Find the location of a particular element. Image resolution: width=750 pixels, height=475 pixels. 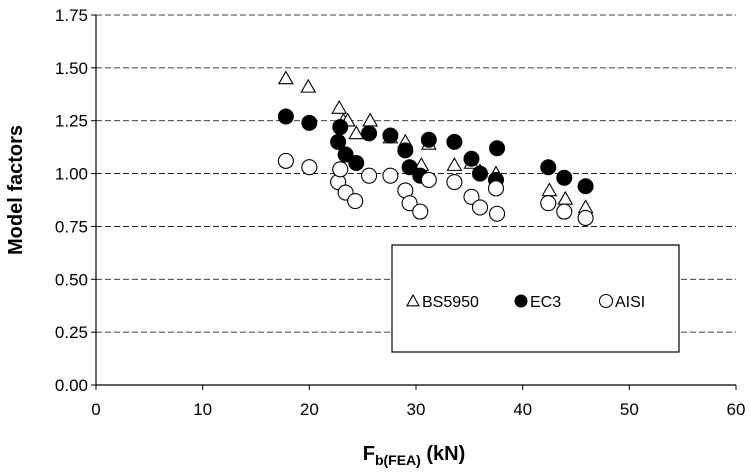

x-axis-title-main: F is located at coordinates (369, 454).